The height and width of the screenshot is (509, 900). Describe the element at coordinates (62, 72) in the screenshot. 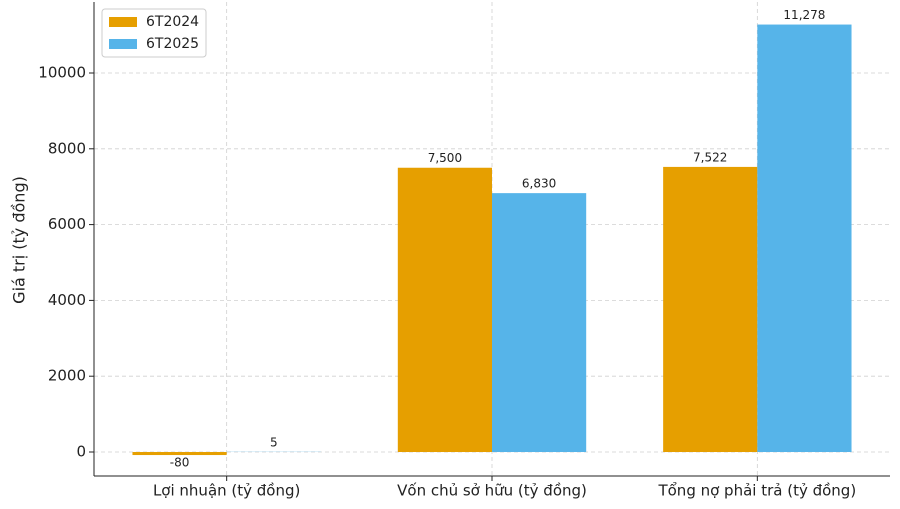

I see `y-tick-label: 10000` at that location.